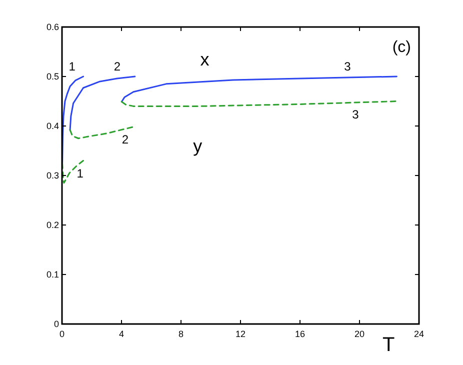 The image size is (463, 365). I want to click on y-tick-label: 0.4, so click(52, 126).